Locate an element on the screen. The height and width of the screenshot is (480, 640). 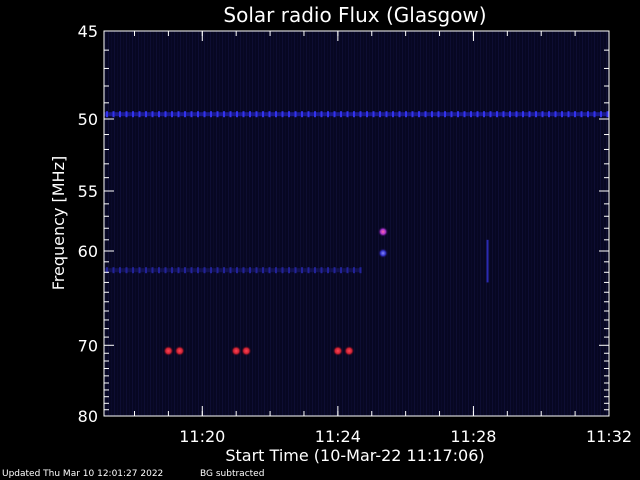
y-tick-label: 45 is located at coordinates (88, 31).